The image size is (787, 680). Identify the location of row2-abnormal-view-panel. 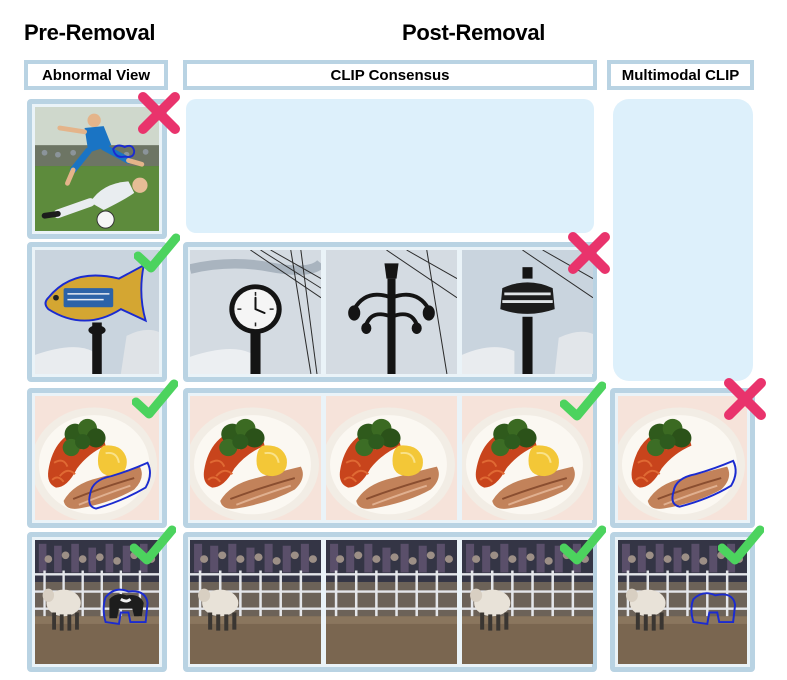
(97, 312).